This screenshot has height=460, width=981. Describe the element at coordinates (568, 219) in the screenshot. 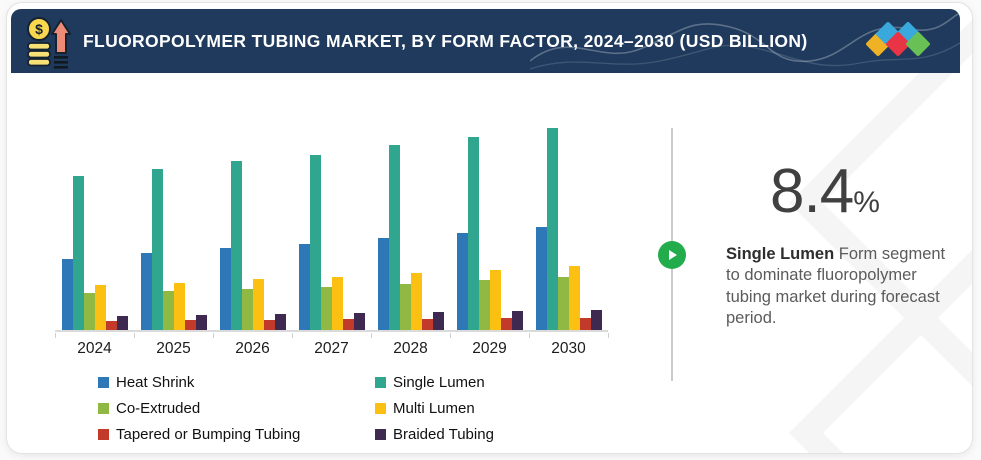

I see `bar-group-2030` at that location.